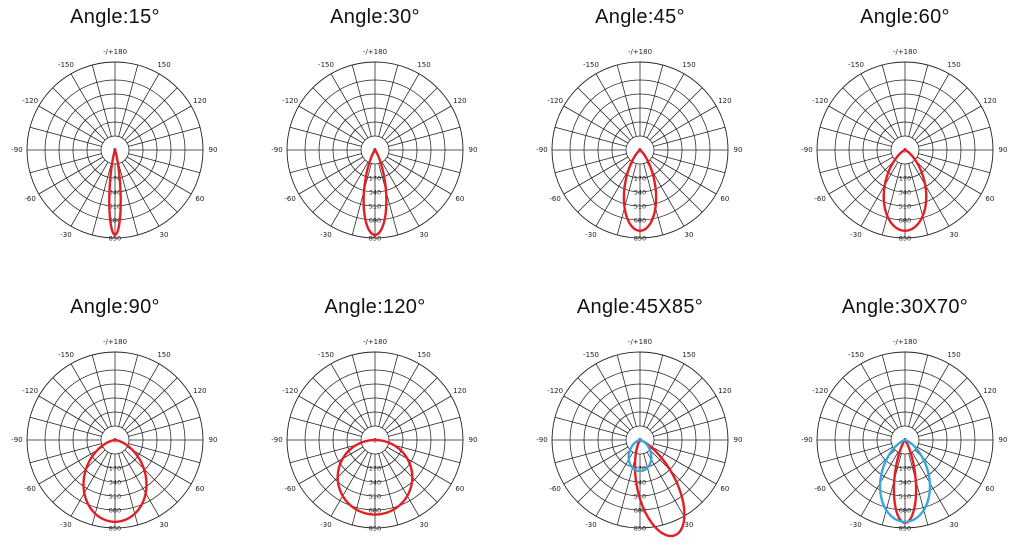 The image size is (1011, 560). What do you see at coordinates (115, 17) in the screenshot?
I see `chart-title: Angle:15°` at bounding box center [115, 17].